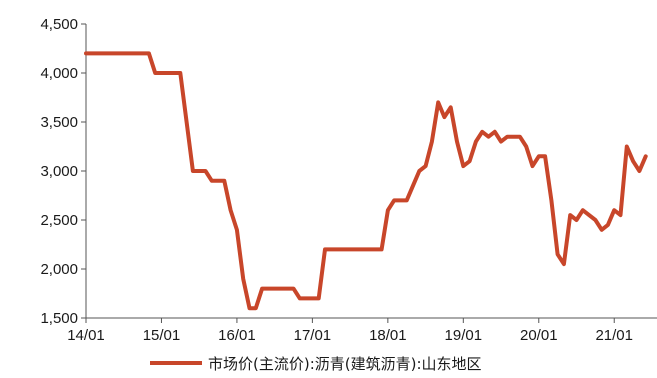 This screenshot has width=657, height=378. Describe the element at coordinates (59, 220) in the screenshot. I see `y-tick-label: 2,500` at that location.